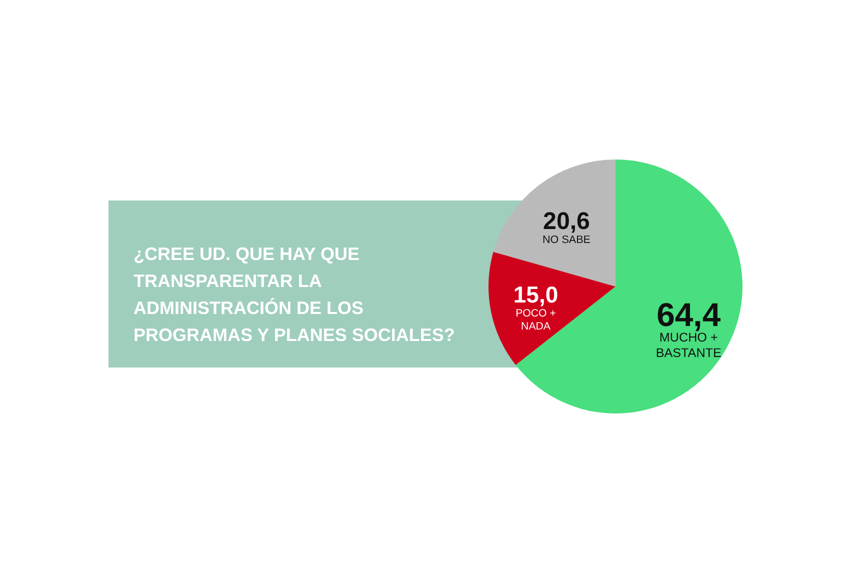 The image size is (862, 561). I want to click on data-label: 15,0, so click(535, 294).